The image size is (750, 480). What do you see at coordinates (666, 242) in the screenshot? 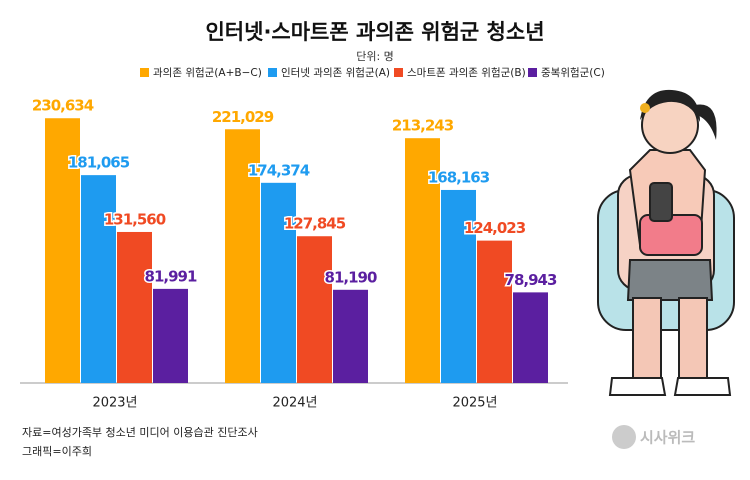
I see `illustration` at bounding box center [666, 242].